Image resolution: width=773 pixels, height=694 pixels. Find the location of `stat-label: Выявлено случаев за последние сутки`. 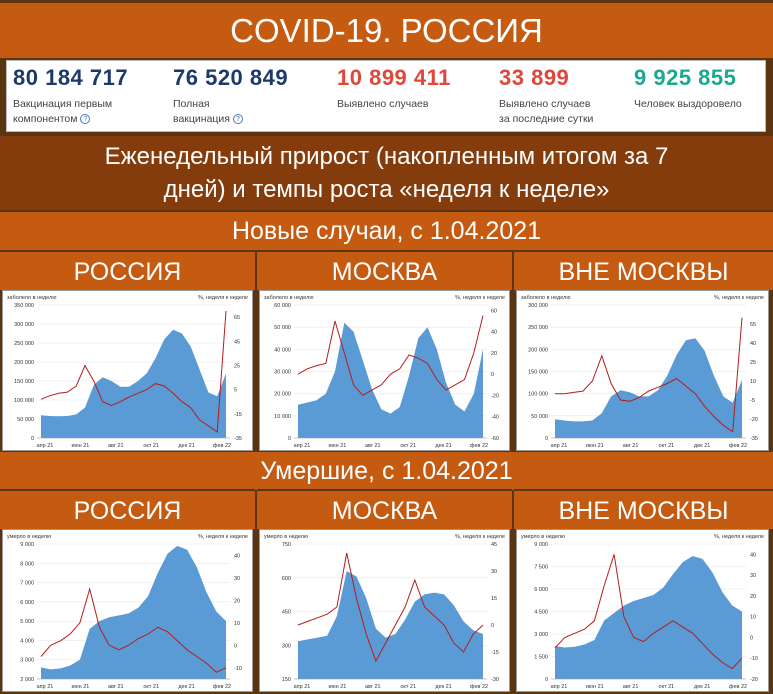

stat-label: Выявлено случаев за последние сутки is located at coordinates (564, 112).